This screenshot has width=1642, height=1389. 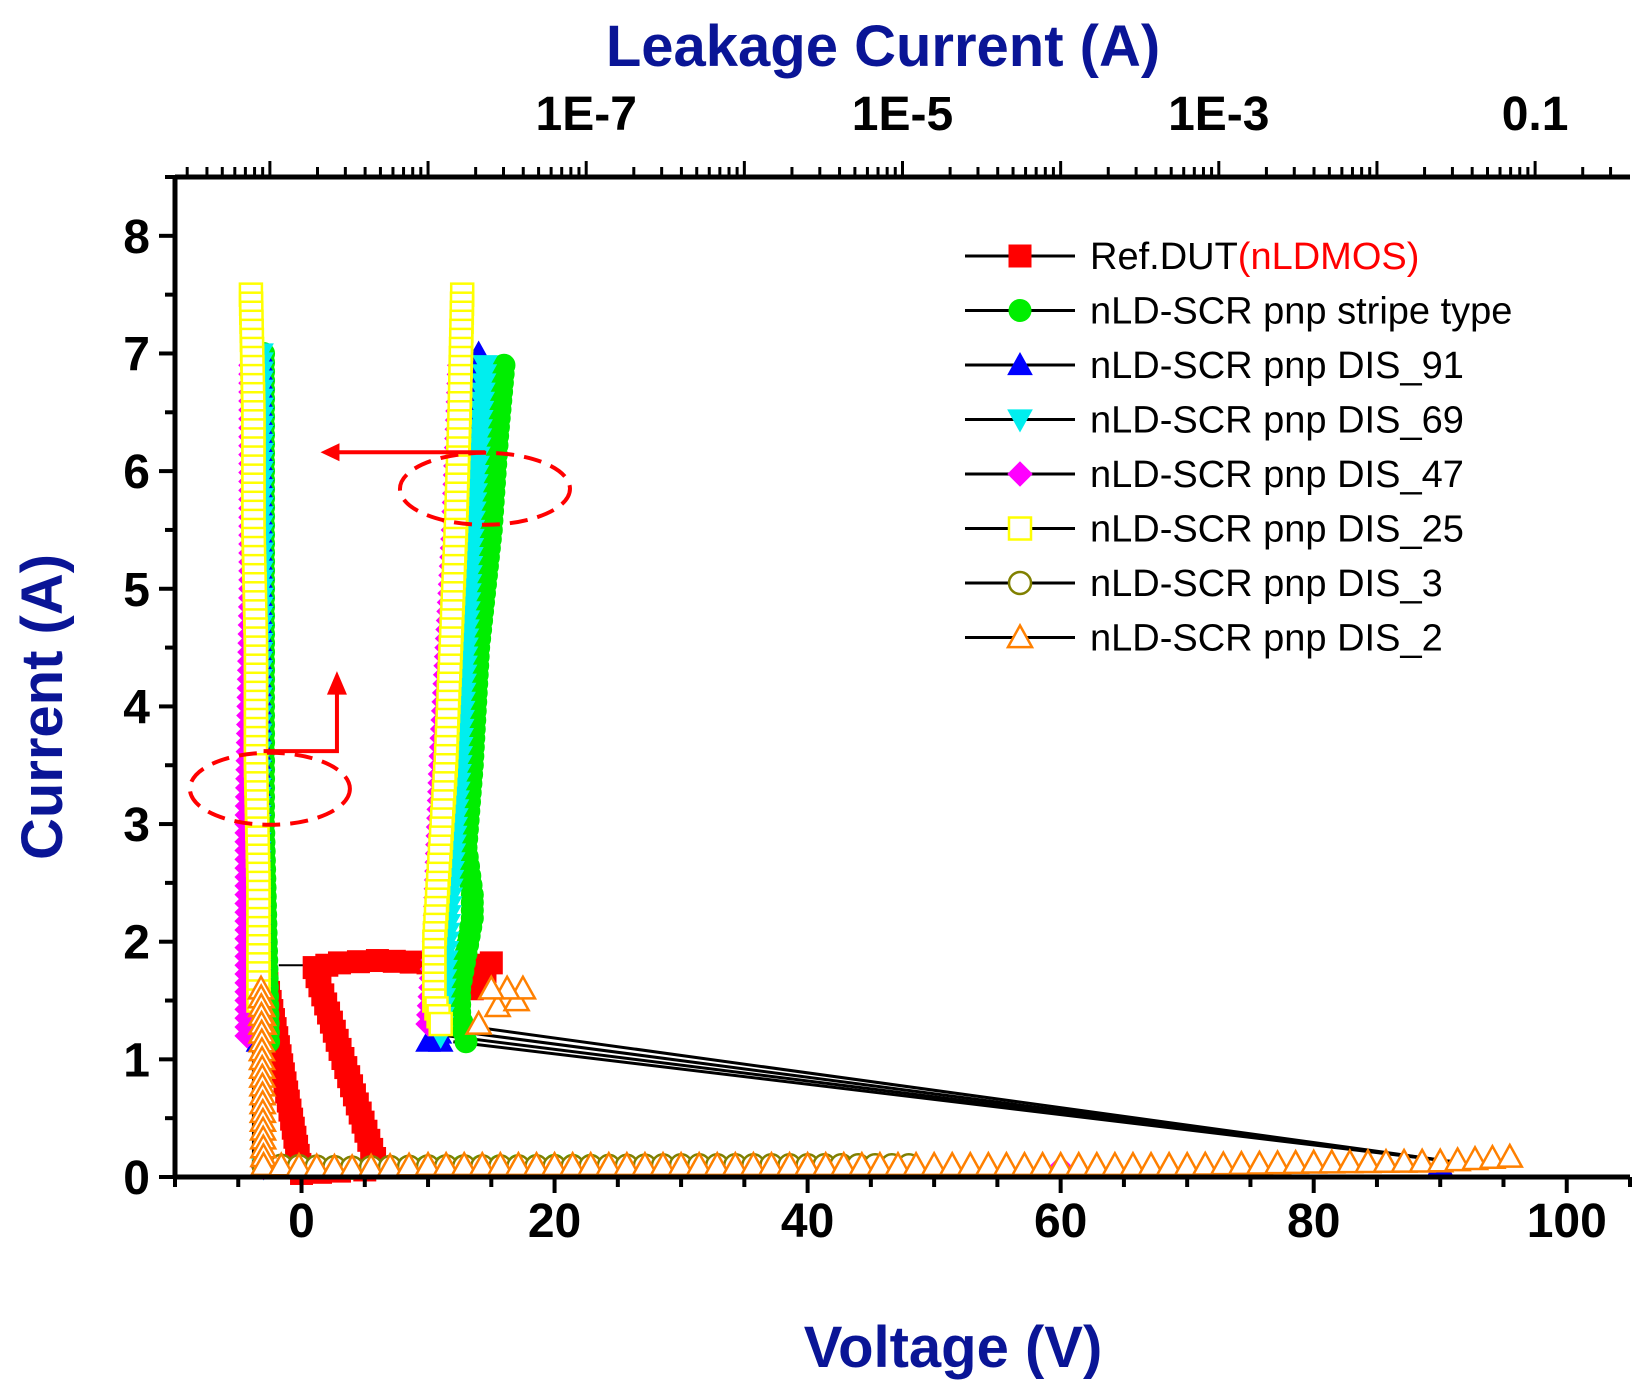 What do you see at coordinates (301, 721) in the screenshot?
I see `annotation-arrow-up` at bounding box center [301, 721].